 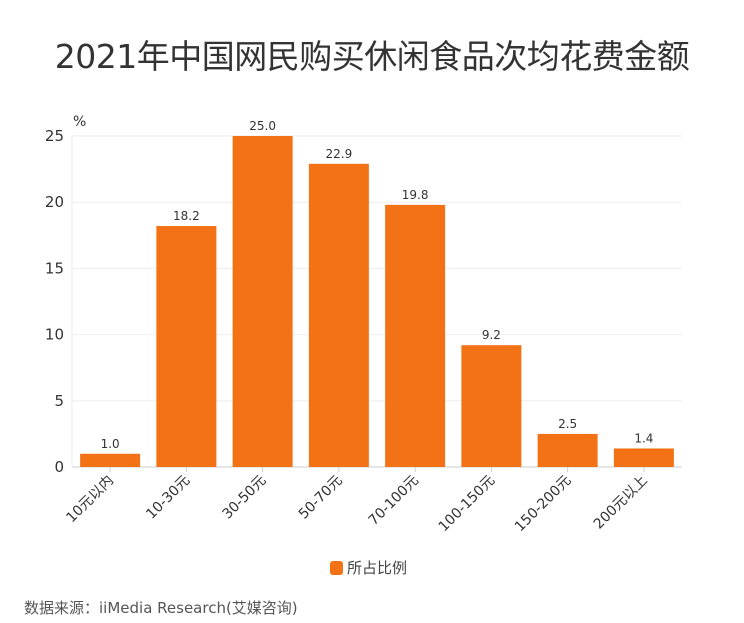 What do you see at coordinates (262, 126) in the screenshot?
I see `data-label: 25.0` at bounding box center [262, 126].